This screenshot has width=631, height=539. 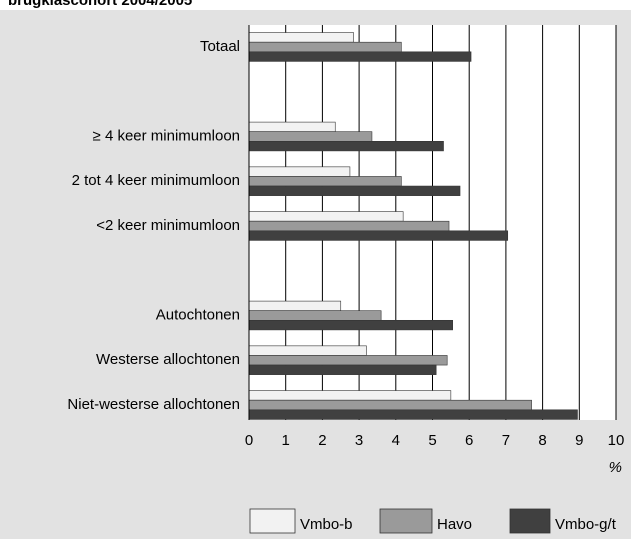 What do you see at coordinates (286, 440) in the screenshot?
I see `x-tick-label: 1` at bounding box center [286, 440].